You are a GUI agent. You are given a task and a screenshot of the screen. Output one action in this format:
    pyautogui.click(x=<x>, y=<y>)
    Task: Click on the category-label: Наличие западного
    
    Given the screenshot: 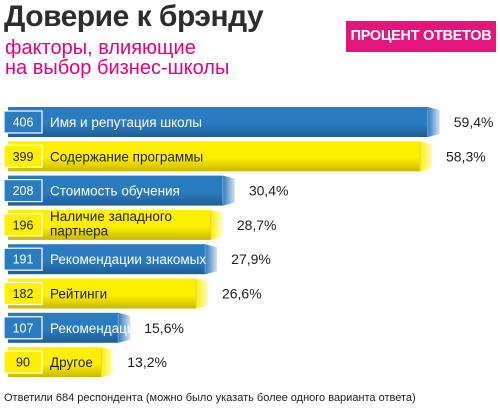 What is the action you would take?
    pyautogui.click(x=111, y=216)
    